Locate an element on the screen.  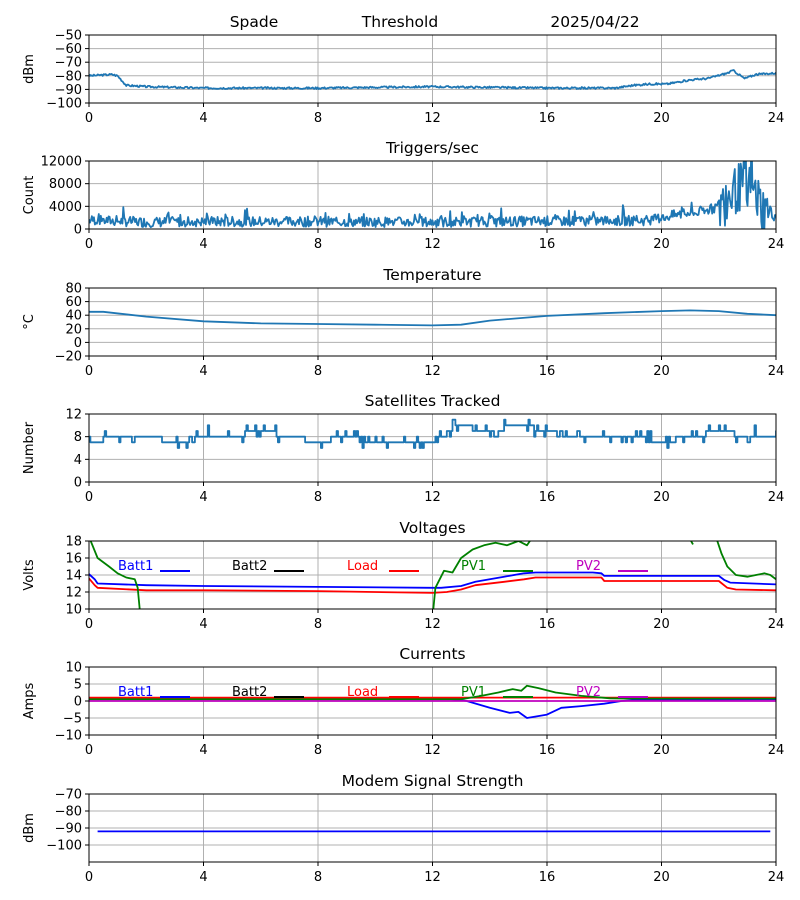
chart-title: Modem Signal Strength is located at coordinates (433, 781).